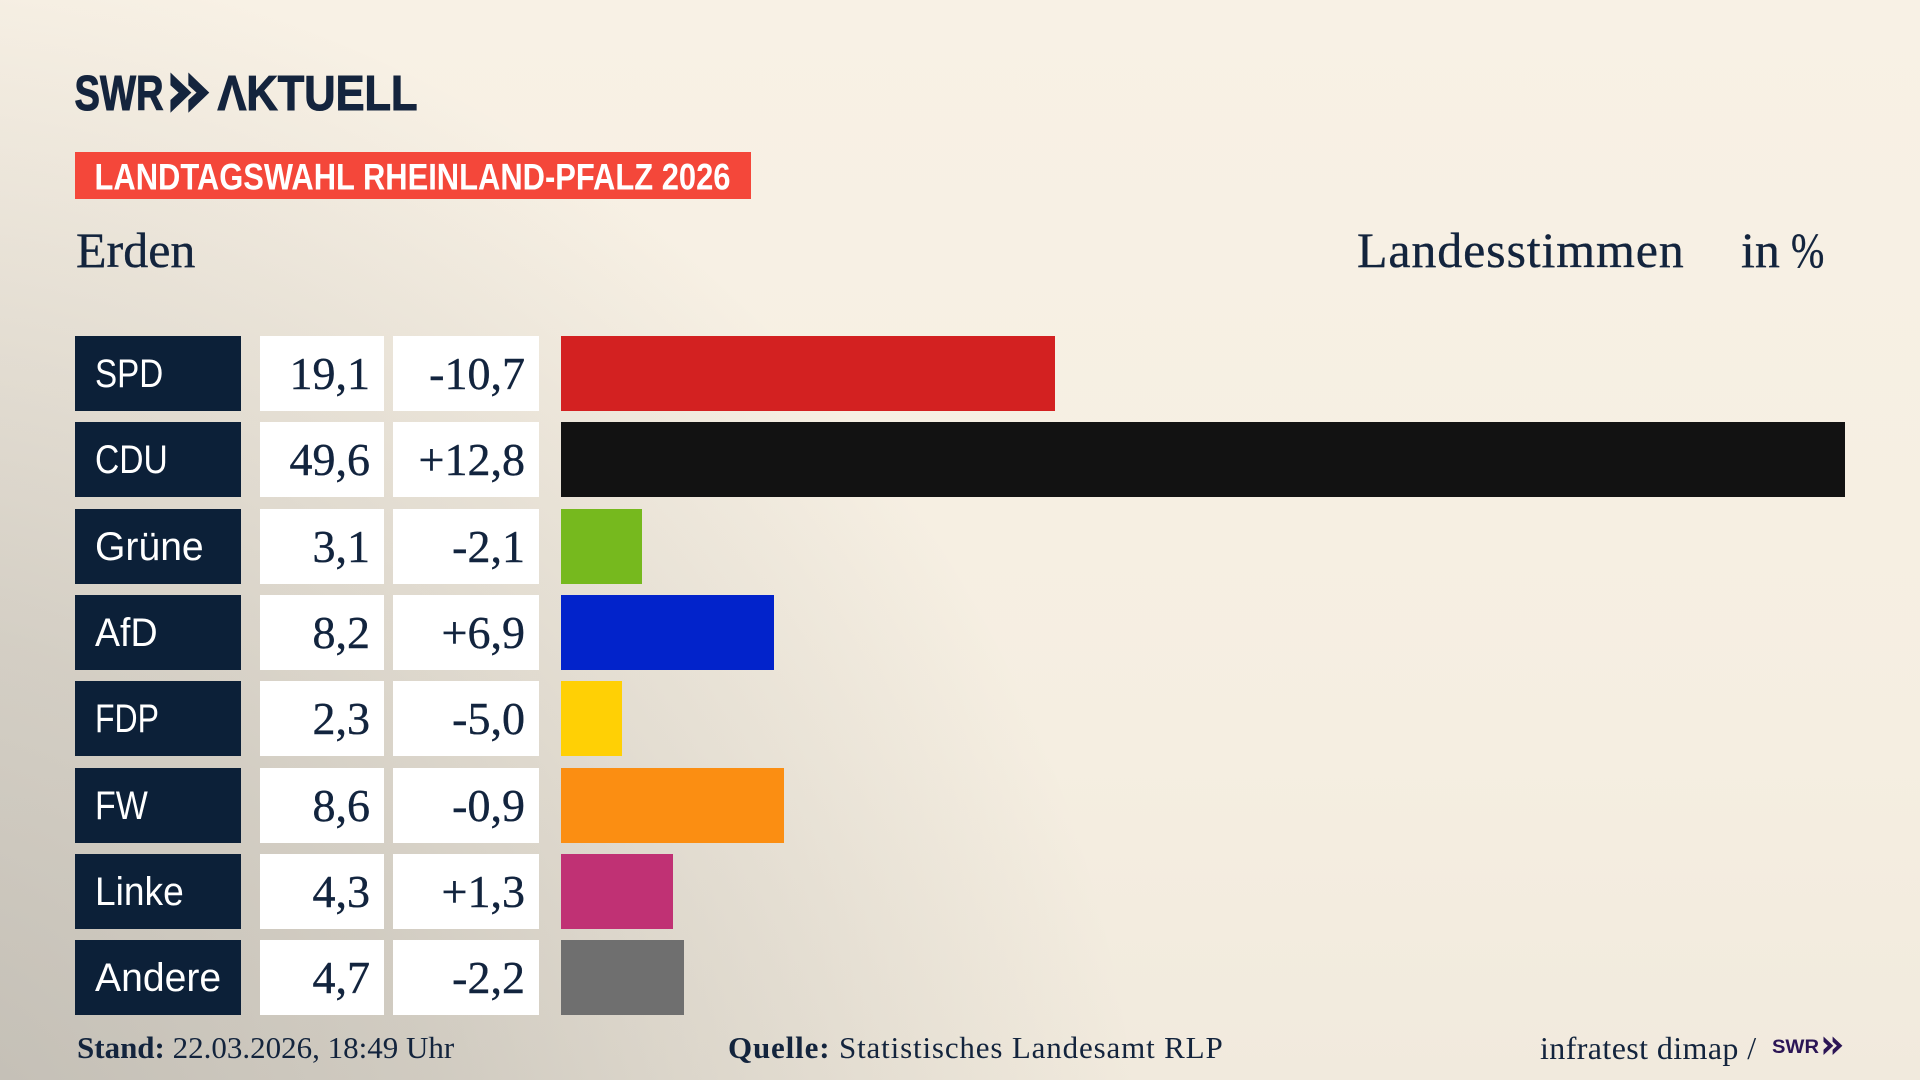 This screenshot has height=1080, width=1920. I want to click on svg-text:LANDTAGSWAHL RHEINLAND-PFALZ 2: LANDTAGSWAHL RHEINLAND-PFALZ 2026, so click(413, 177).